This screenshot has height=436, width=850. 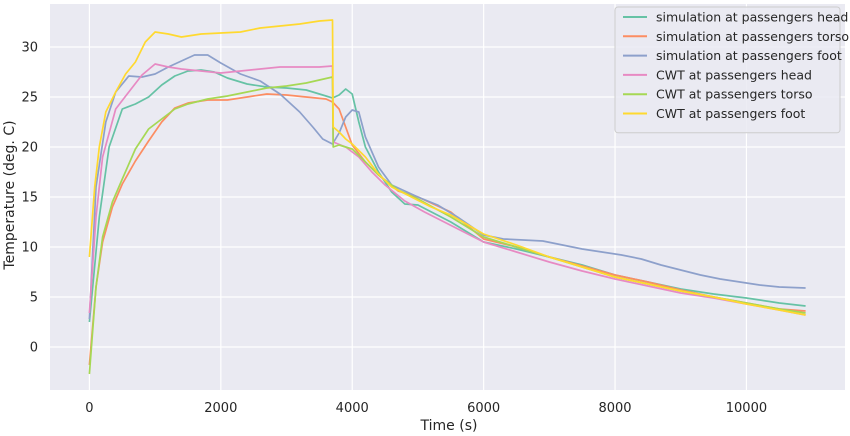 What do you see at coordinates (10, 195) in the screenshot?
I see `y-axis-label: Temperature (deg. C)` at bounding box center [10, 195].